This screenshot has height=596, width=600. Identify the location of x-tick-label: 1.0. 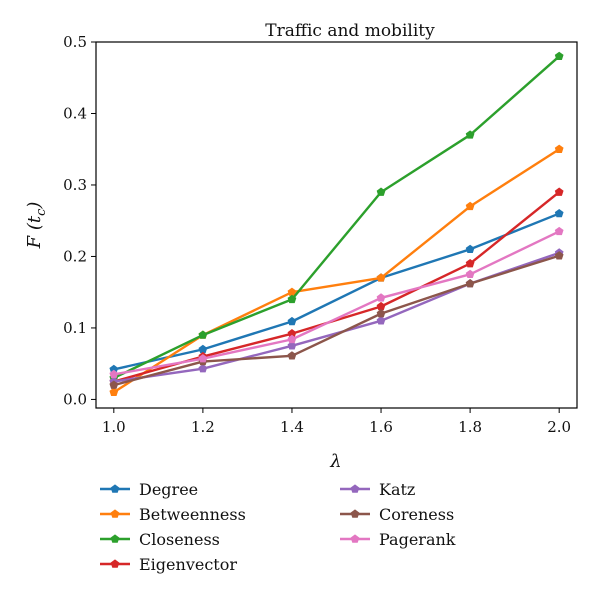
(114, 427).